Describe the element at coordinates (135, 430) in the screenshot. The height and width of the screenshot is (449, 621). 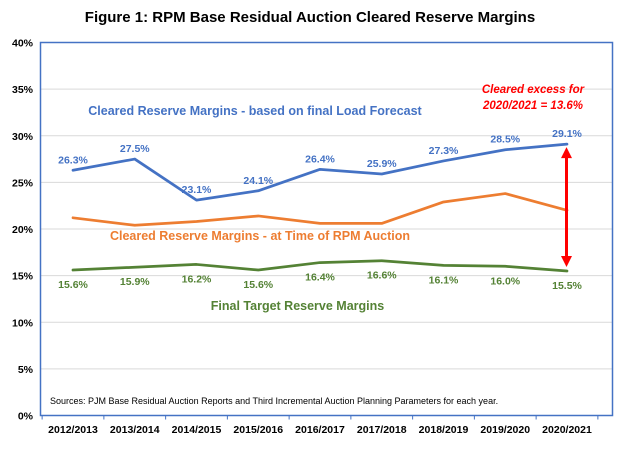
I see `x-axis-label: 2013/2014` at that location.